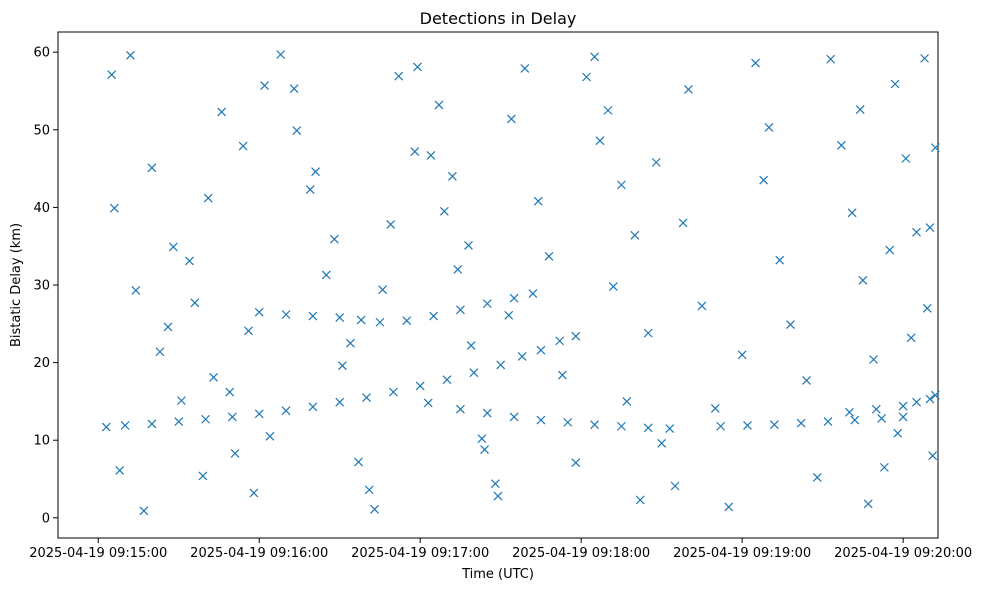 The image size is (985, 594). Describe the element at coordinates (420, 553) in the screenshot. I see `x-tick-label: 2025-04-19 09:17:00` at that location.